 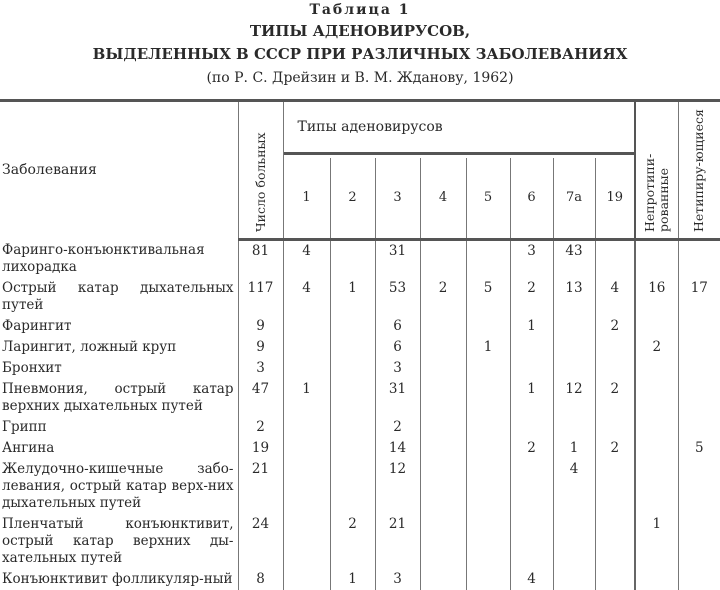 I want to click on header-type-1: 1, so click(x=306, y=199).